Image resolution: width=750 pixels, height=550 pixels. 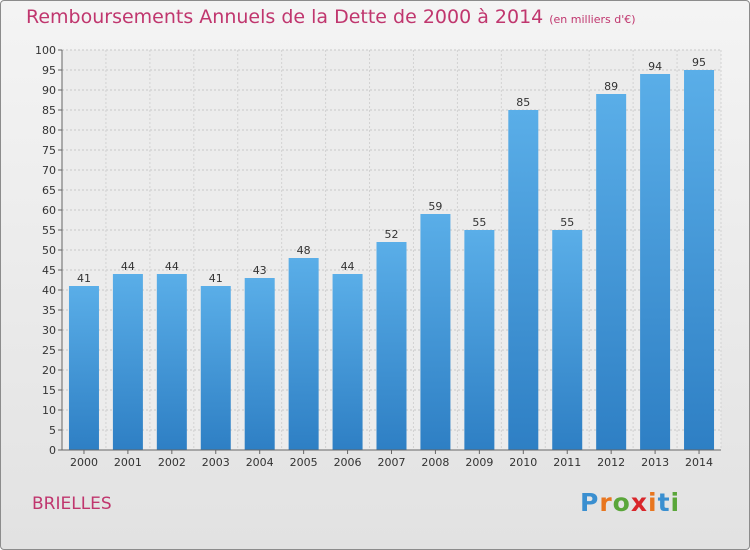 What do you see at coordinates (52, 430) in the screenshot?
I see `y-tick-label: 5` at bounding box center [52, 430].